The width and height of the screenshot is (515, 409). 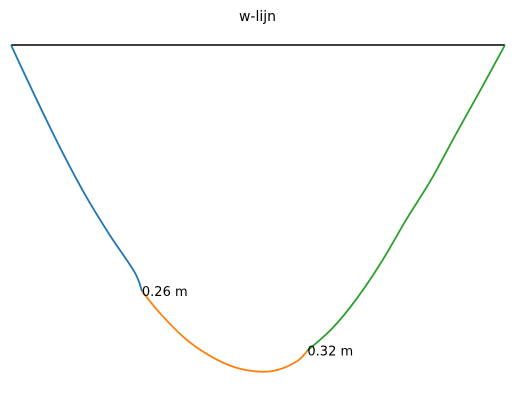 What do you see at coordinates (330, 352) in the screenshot?
I see `annotation-label-2: 0.32 m` at bounding box center [330, 352].